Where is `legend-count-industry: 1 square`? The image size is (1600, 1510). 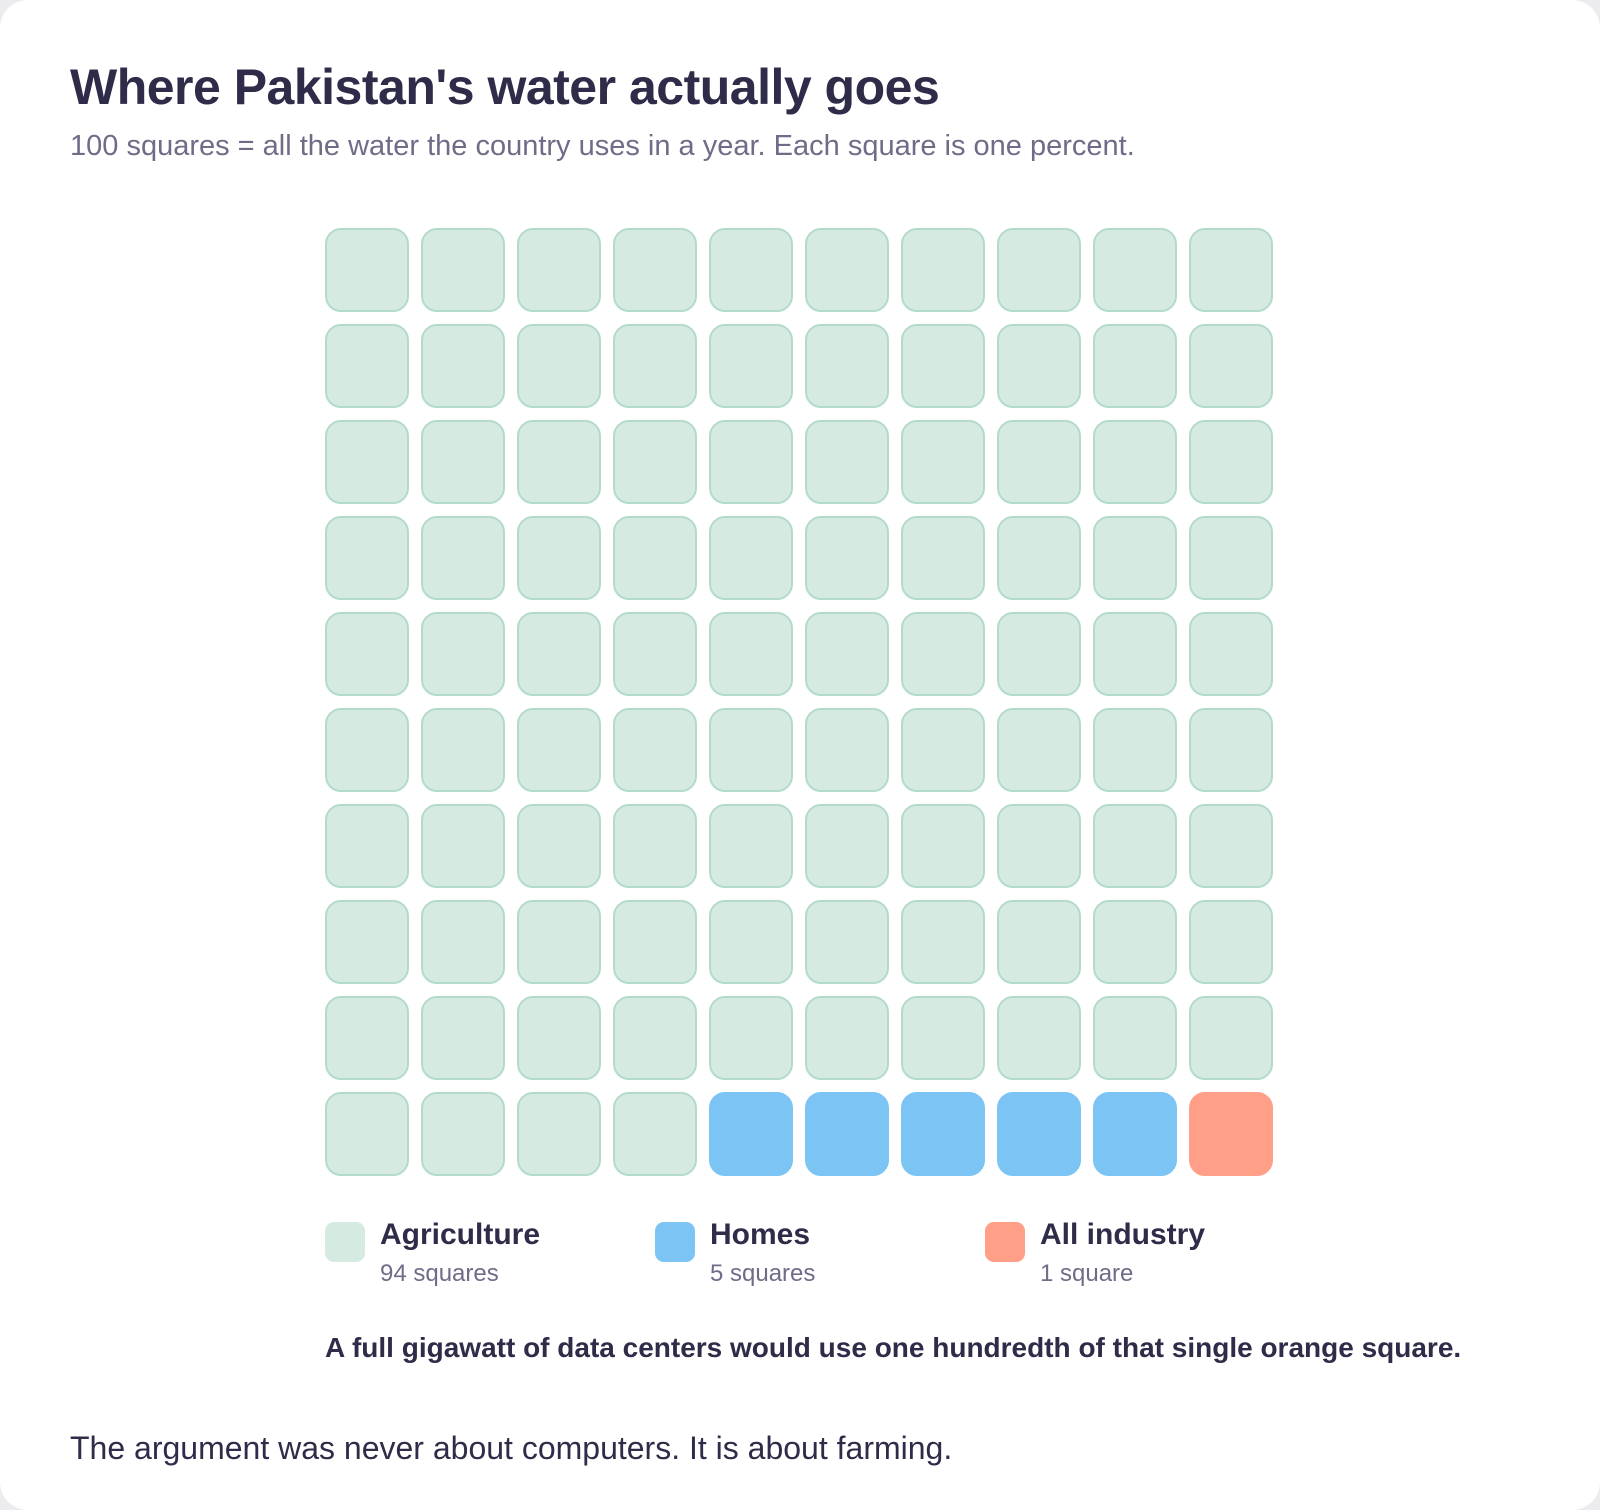
legend-count-industry: 1 square is located at coordinates (1087, 1273).